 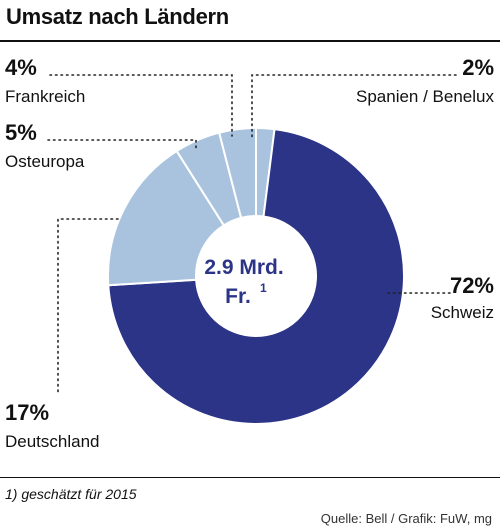 I want to click on value-label-frankreich: 4%, so click(x=21, y=67).